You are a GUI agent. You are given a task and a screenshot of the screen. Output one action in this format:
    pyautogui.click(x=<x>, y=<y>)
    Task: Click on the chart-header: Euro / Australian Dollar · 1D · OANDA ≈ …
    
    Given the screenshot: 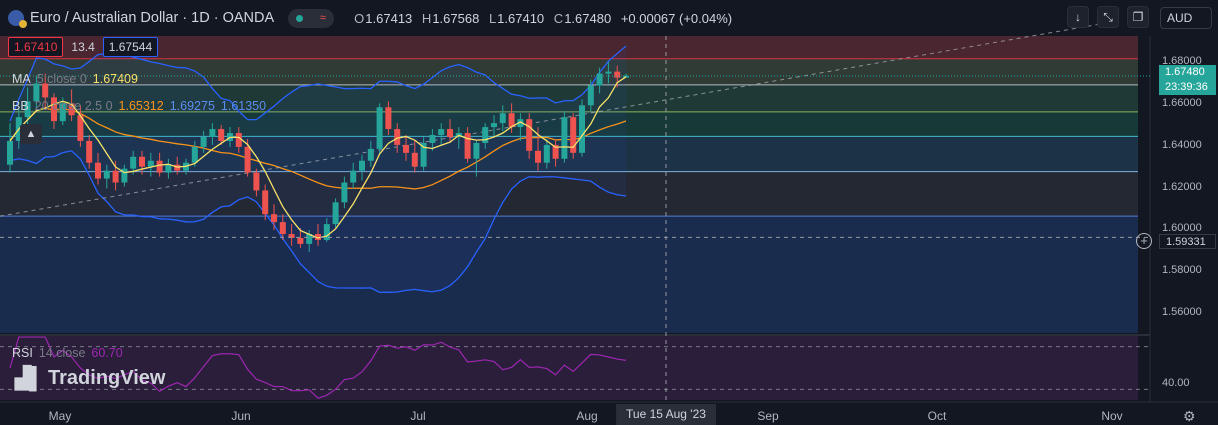 What is the action you would take?
    pyautogui.click(x=575, y=18)
    